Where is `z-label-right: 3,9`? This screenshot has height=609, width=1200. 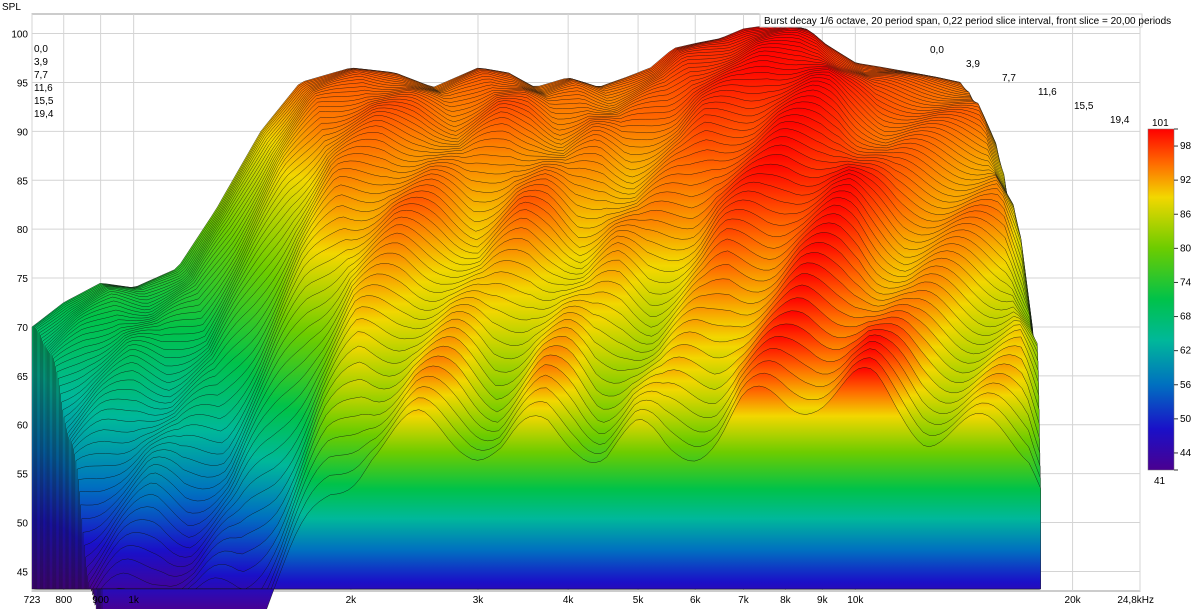 z-label-right: 3,9 is located at coordinates (973, 64).